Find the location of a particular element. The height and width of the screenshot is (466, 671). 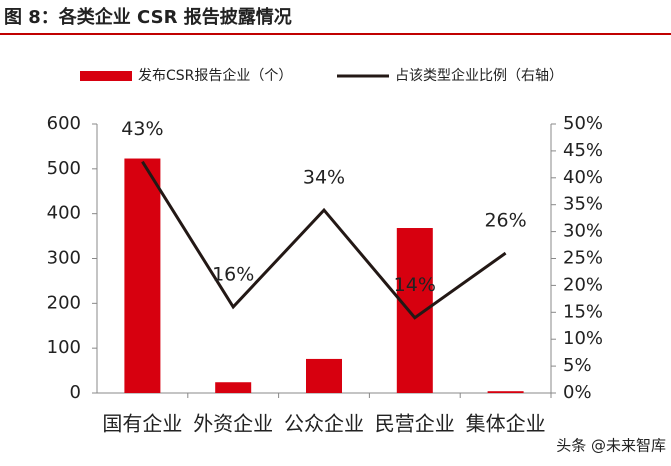

y-tick-label: 400 is located at coordinates (64, 213).